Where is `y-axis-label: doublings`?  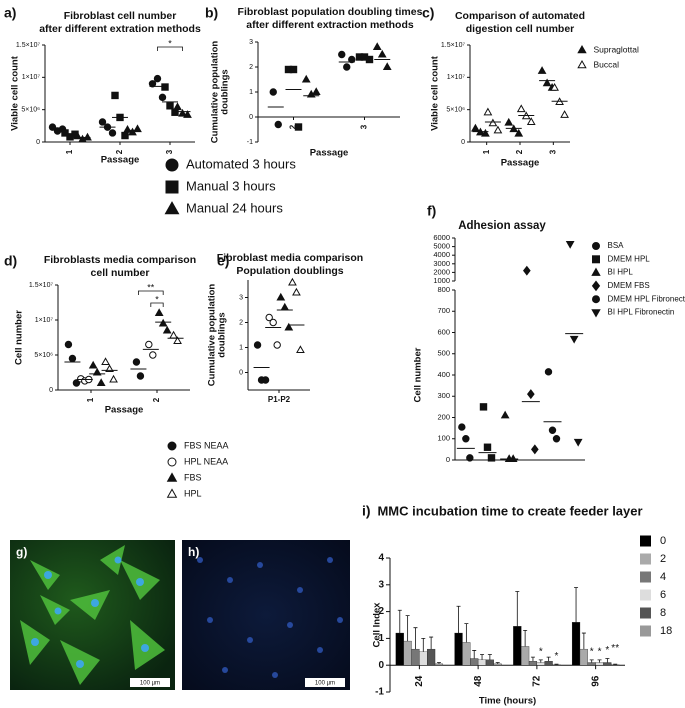
y-axis-label: doublings is located at coordinates (225, 91).